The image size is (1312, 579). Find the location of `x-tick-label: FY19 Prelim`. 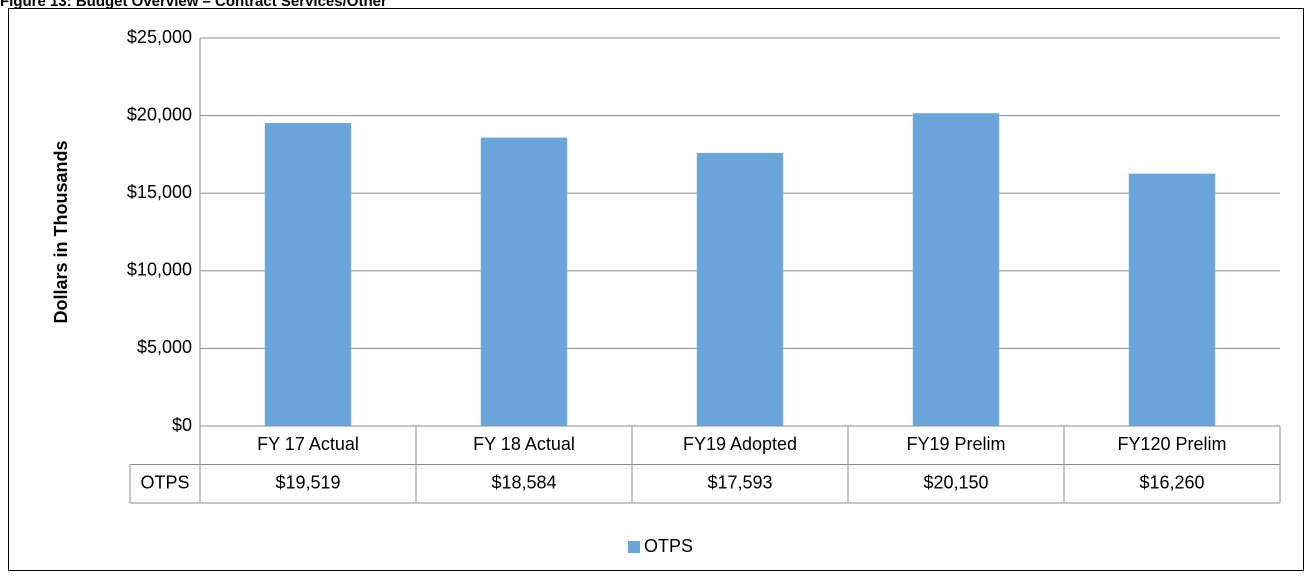

x-tick-label: FY19 Prelim is located at coordinates (955, 444).